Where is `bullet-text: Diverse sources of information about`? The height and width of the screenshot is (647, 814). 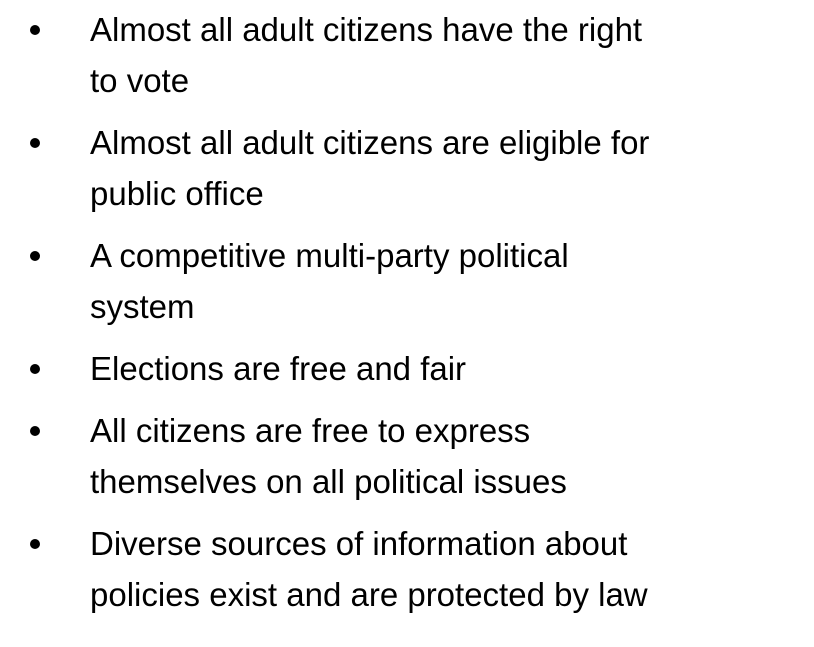
bullet-text: Diverse sources of information about is located at coordinates (359, 543).